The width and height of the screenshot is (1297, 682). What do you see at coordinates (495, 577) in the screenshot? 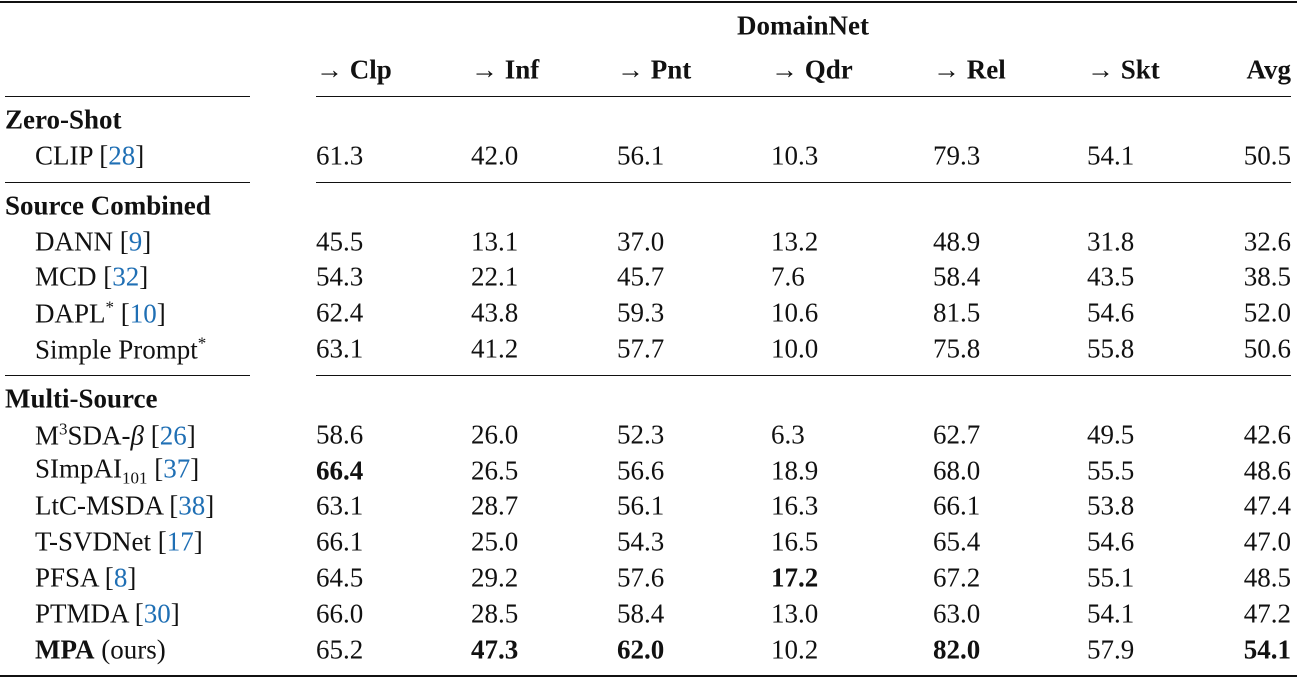
I see `value-cell: 29.2` at bounding box center [495, 577].